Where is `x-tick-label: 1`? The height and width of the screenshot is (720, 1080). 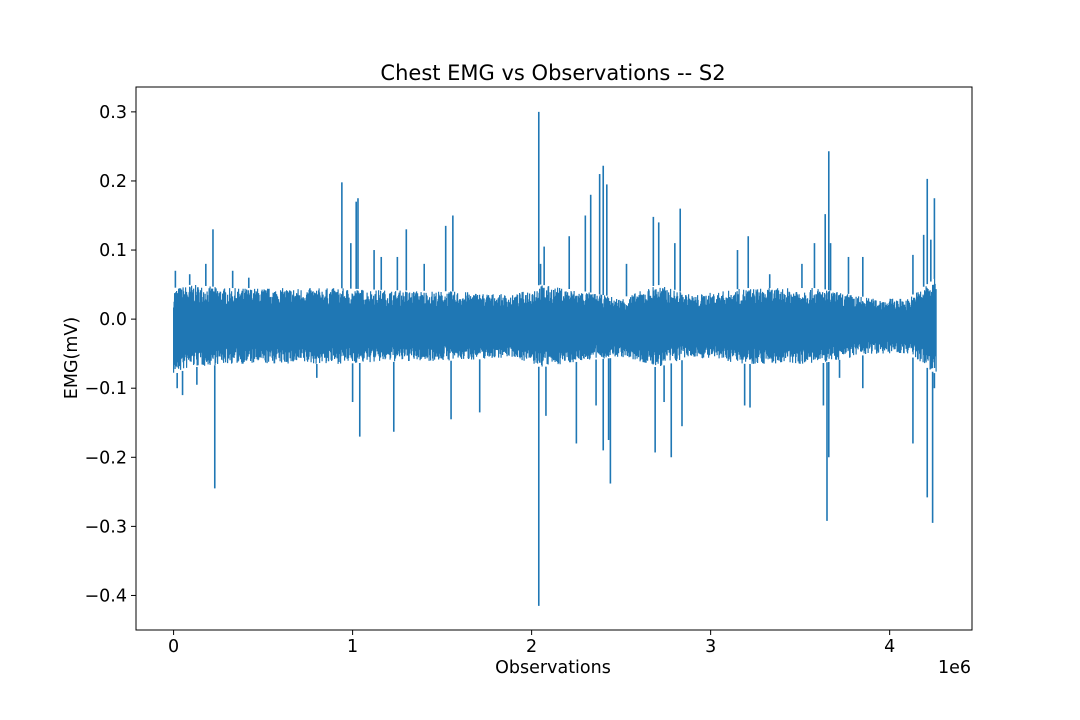 x-tick-label: 1 is located at coordinates (352, 647).